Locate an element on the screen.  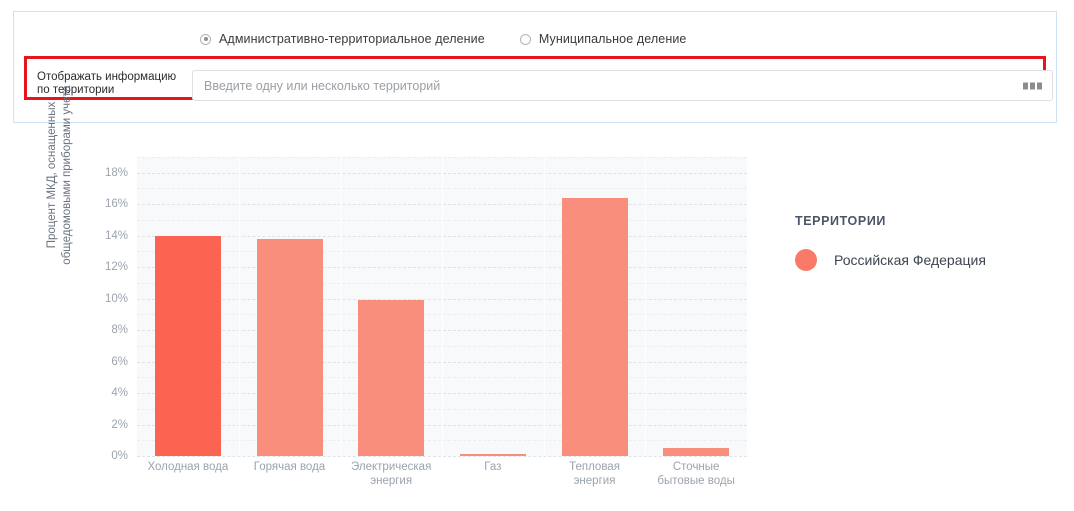
x-axis-tick-label: Тепловая энергия is located at coordinates (595, 474).